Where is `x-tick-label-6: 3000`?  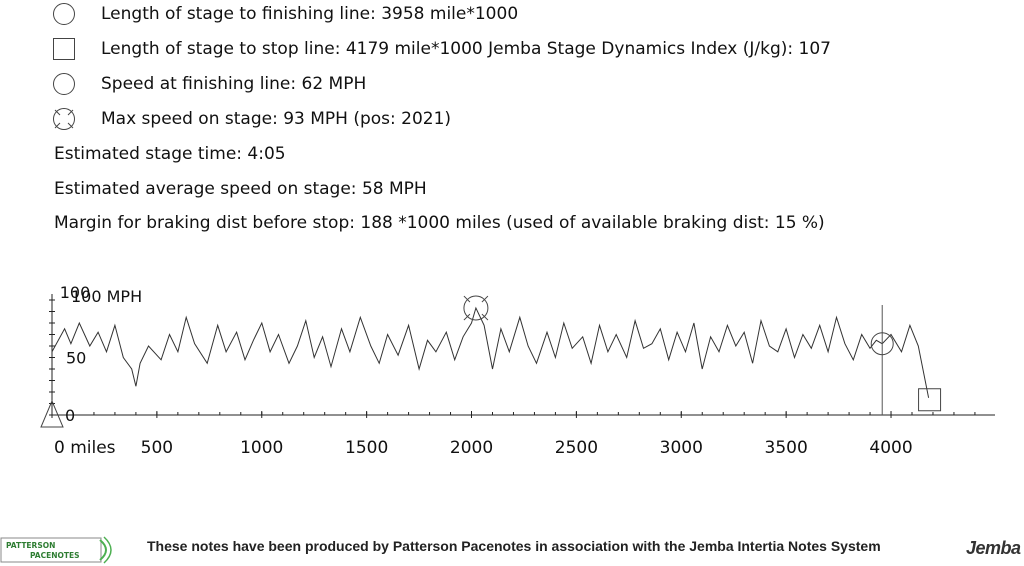 x-tick-label-6: 3000 is located at coordinates (681, 448).